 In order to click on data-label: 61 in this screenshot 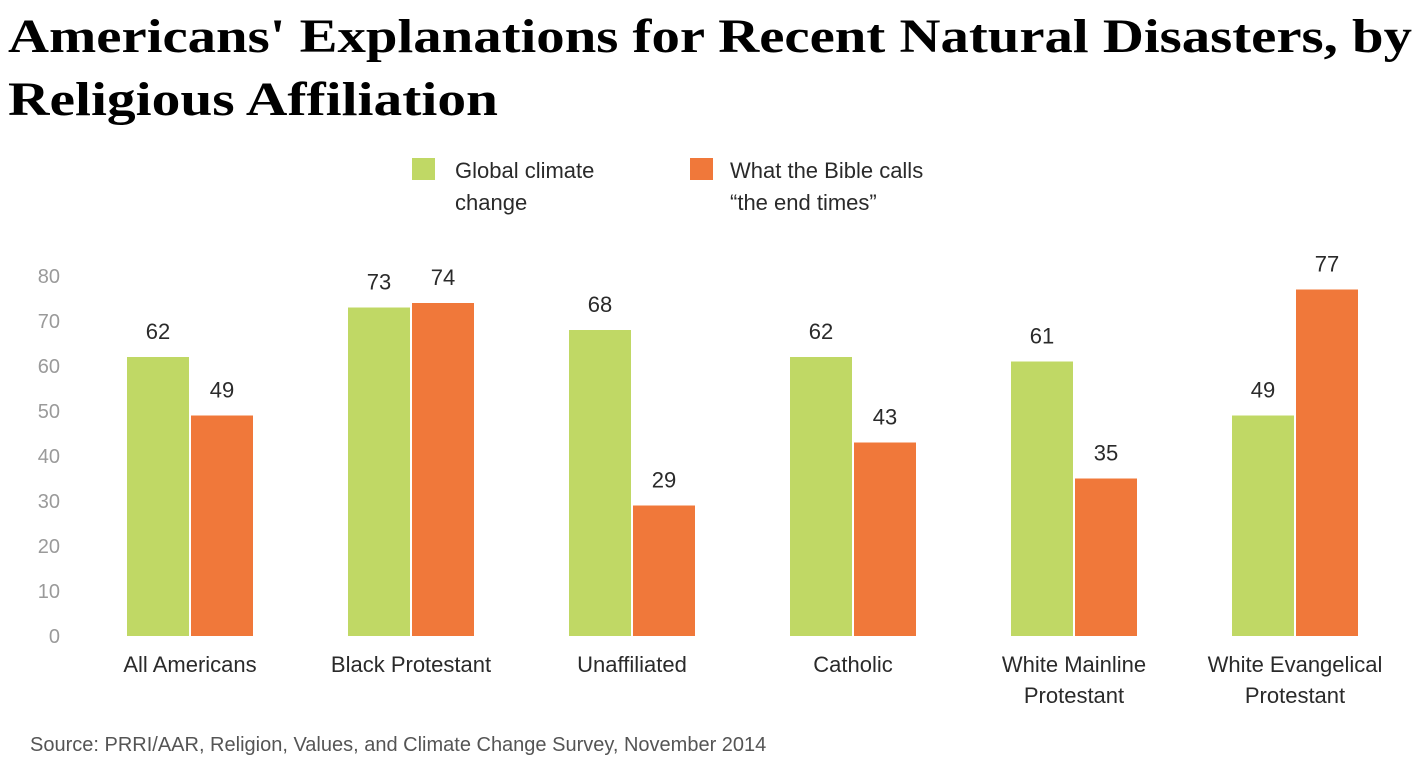, I will do `click(1042, 336)`.